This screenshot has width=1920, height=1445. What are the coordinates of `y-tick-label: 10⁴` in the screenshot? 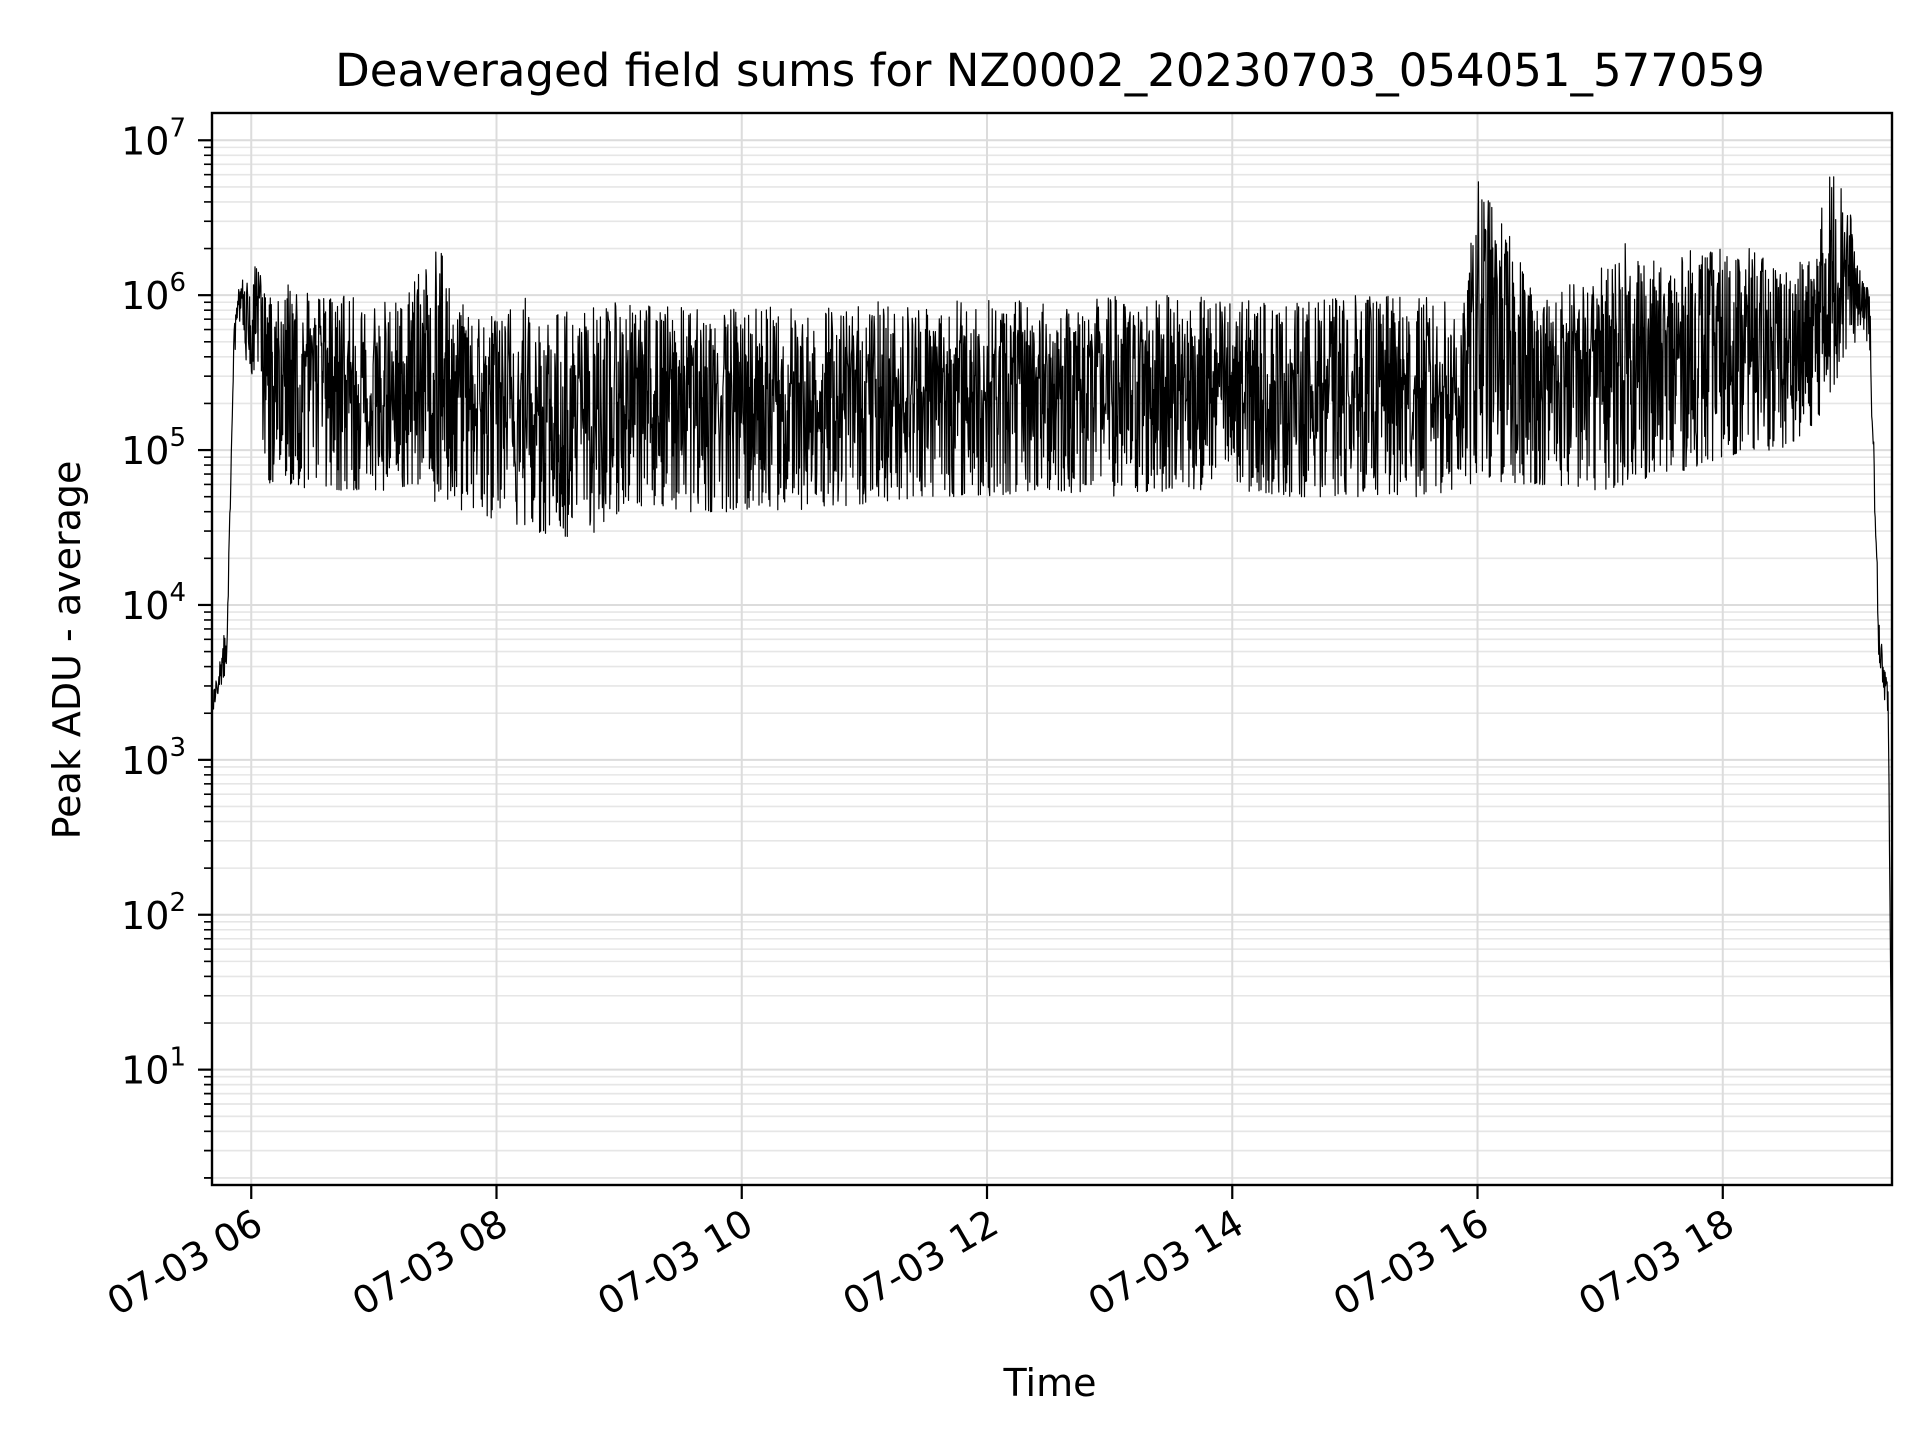 It's located at (153, 603).